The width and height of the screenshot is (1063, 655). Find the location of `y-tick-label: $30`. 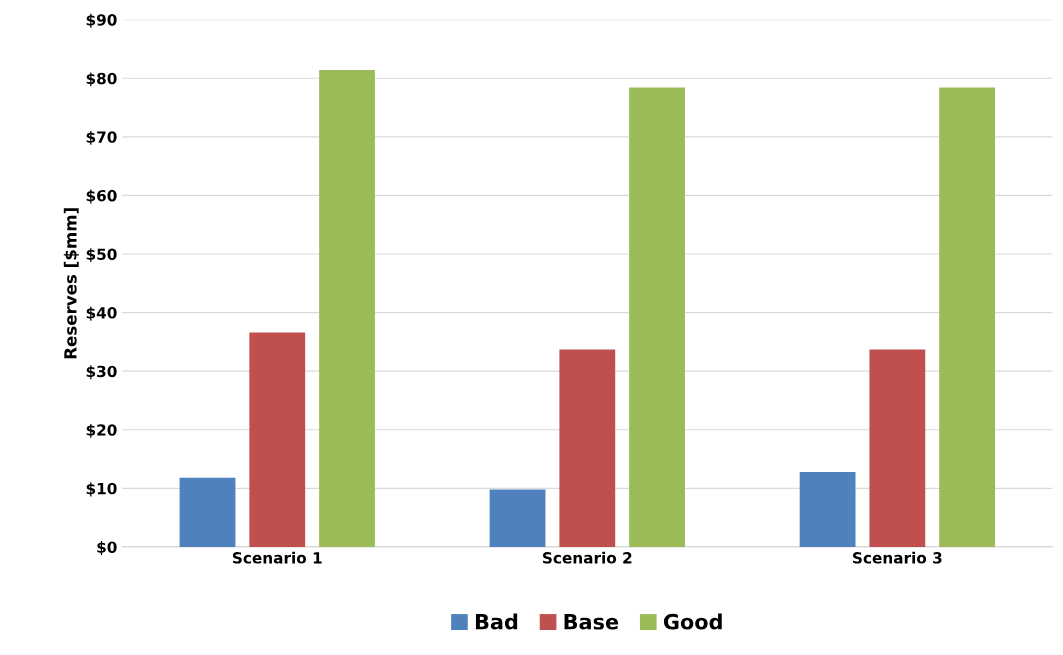

y-tick-label: $30 is located at coordinates (101, 372).